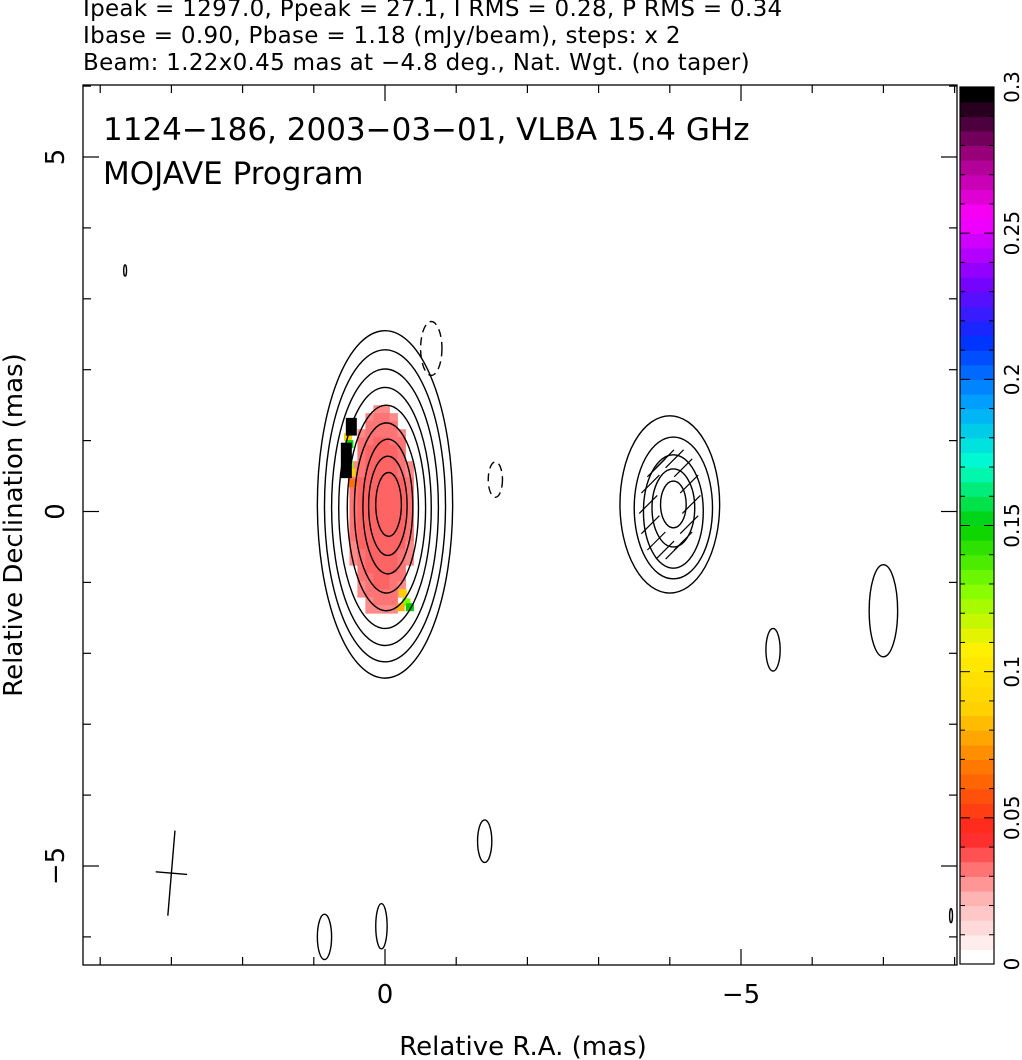  What do you see at coordinates (1011, 818) in the screenshot?
I see `colorbar-tick-label: 0.05` at bounding box center [1011, 818].